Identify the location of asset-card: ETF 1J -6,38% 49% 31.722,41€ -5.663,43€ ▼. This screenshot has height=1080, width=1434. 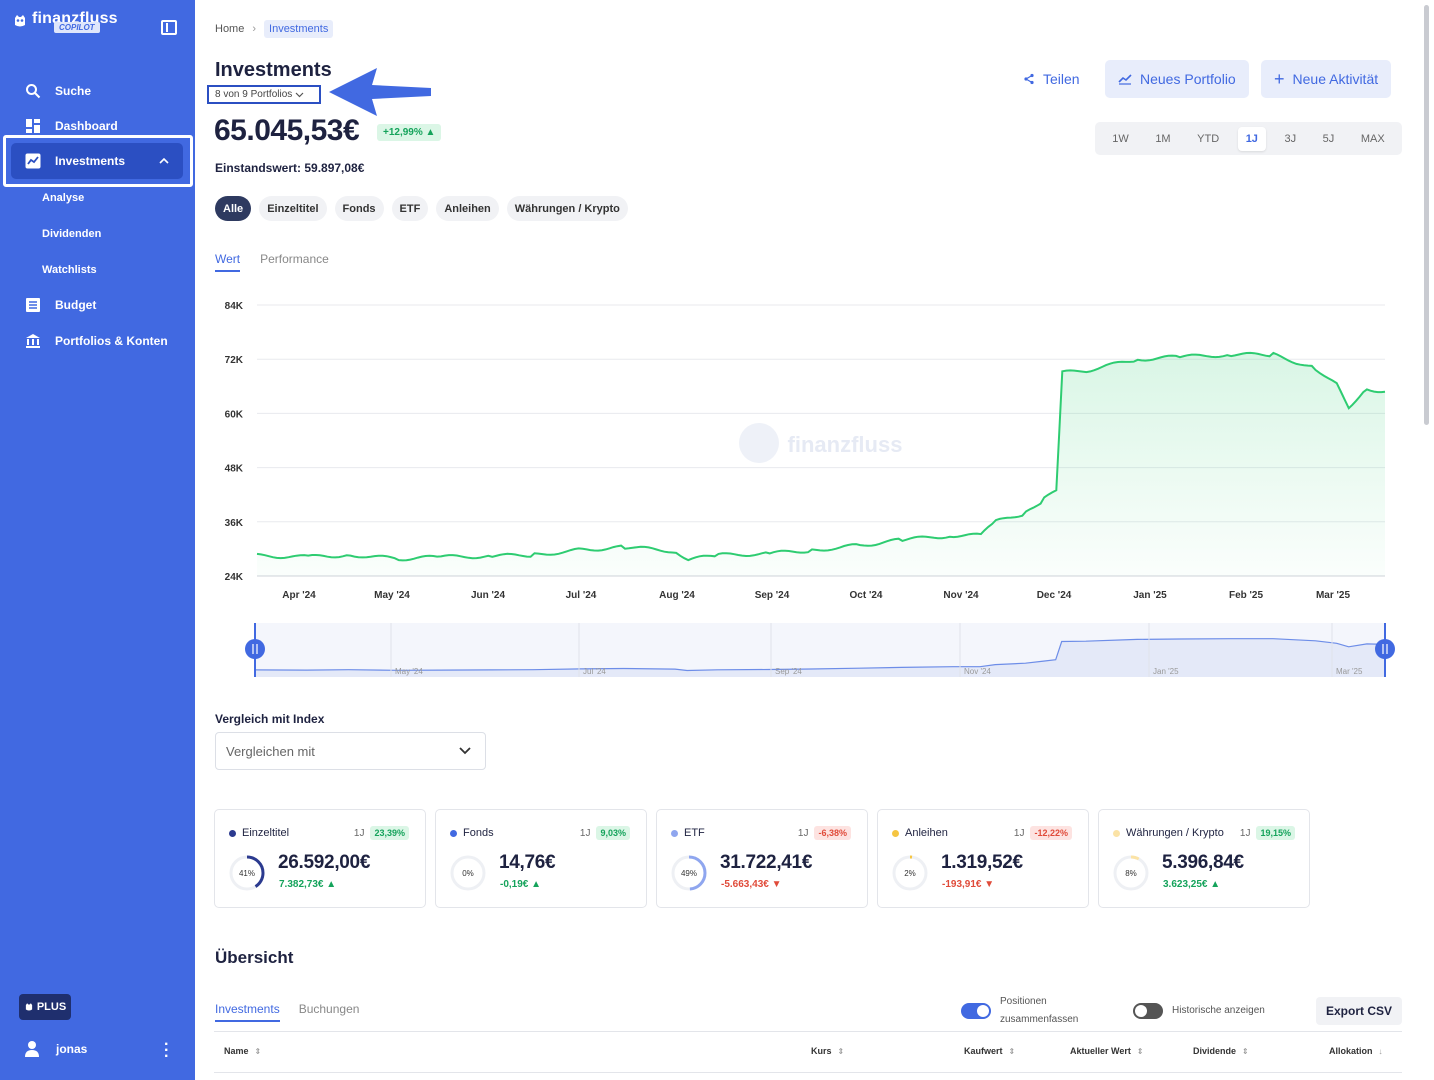
(762, 858).